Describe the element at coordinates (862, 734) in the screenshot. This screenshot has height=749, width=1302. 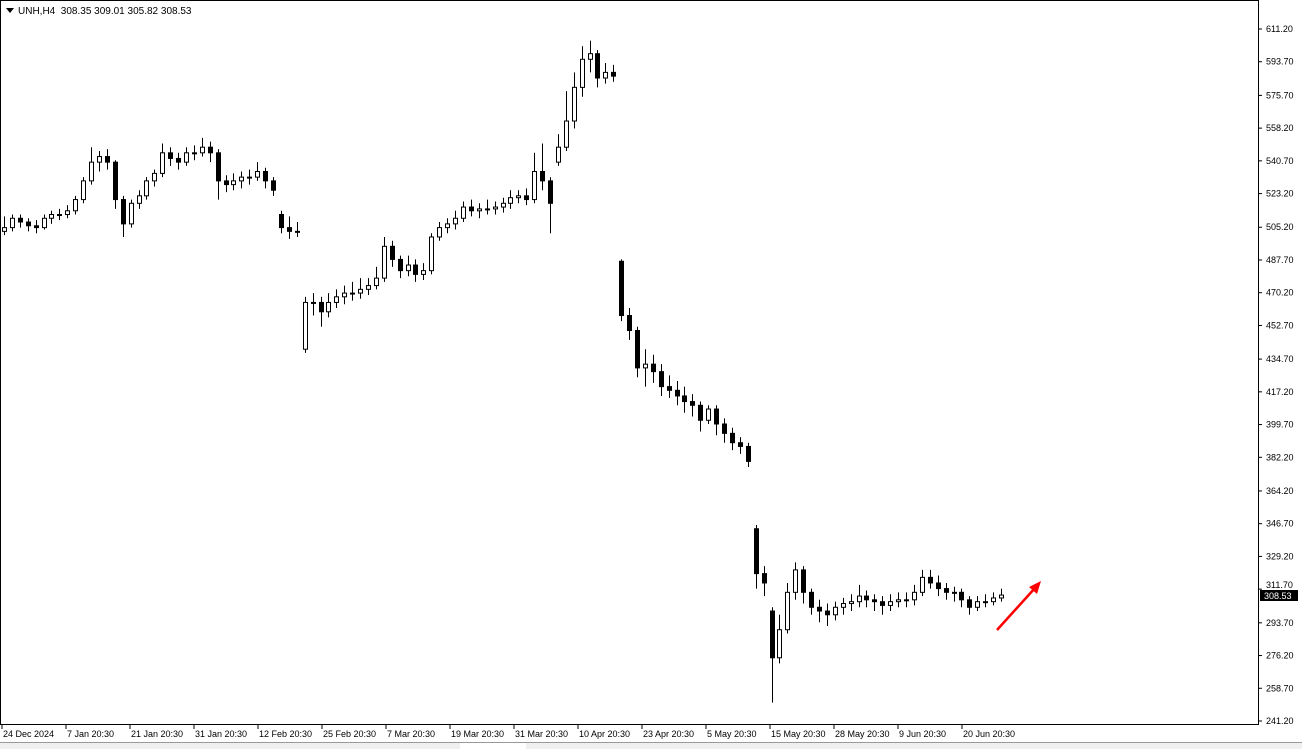
I see `x-tick-label: 28 May 20:30` at that location.